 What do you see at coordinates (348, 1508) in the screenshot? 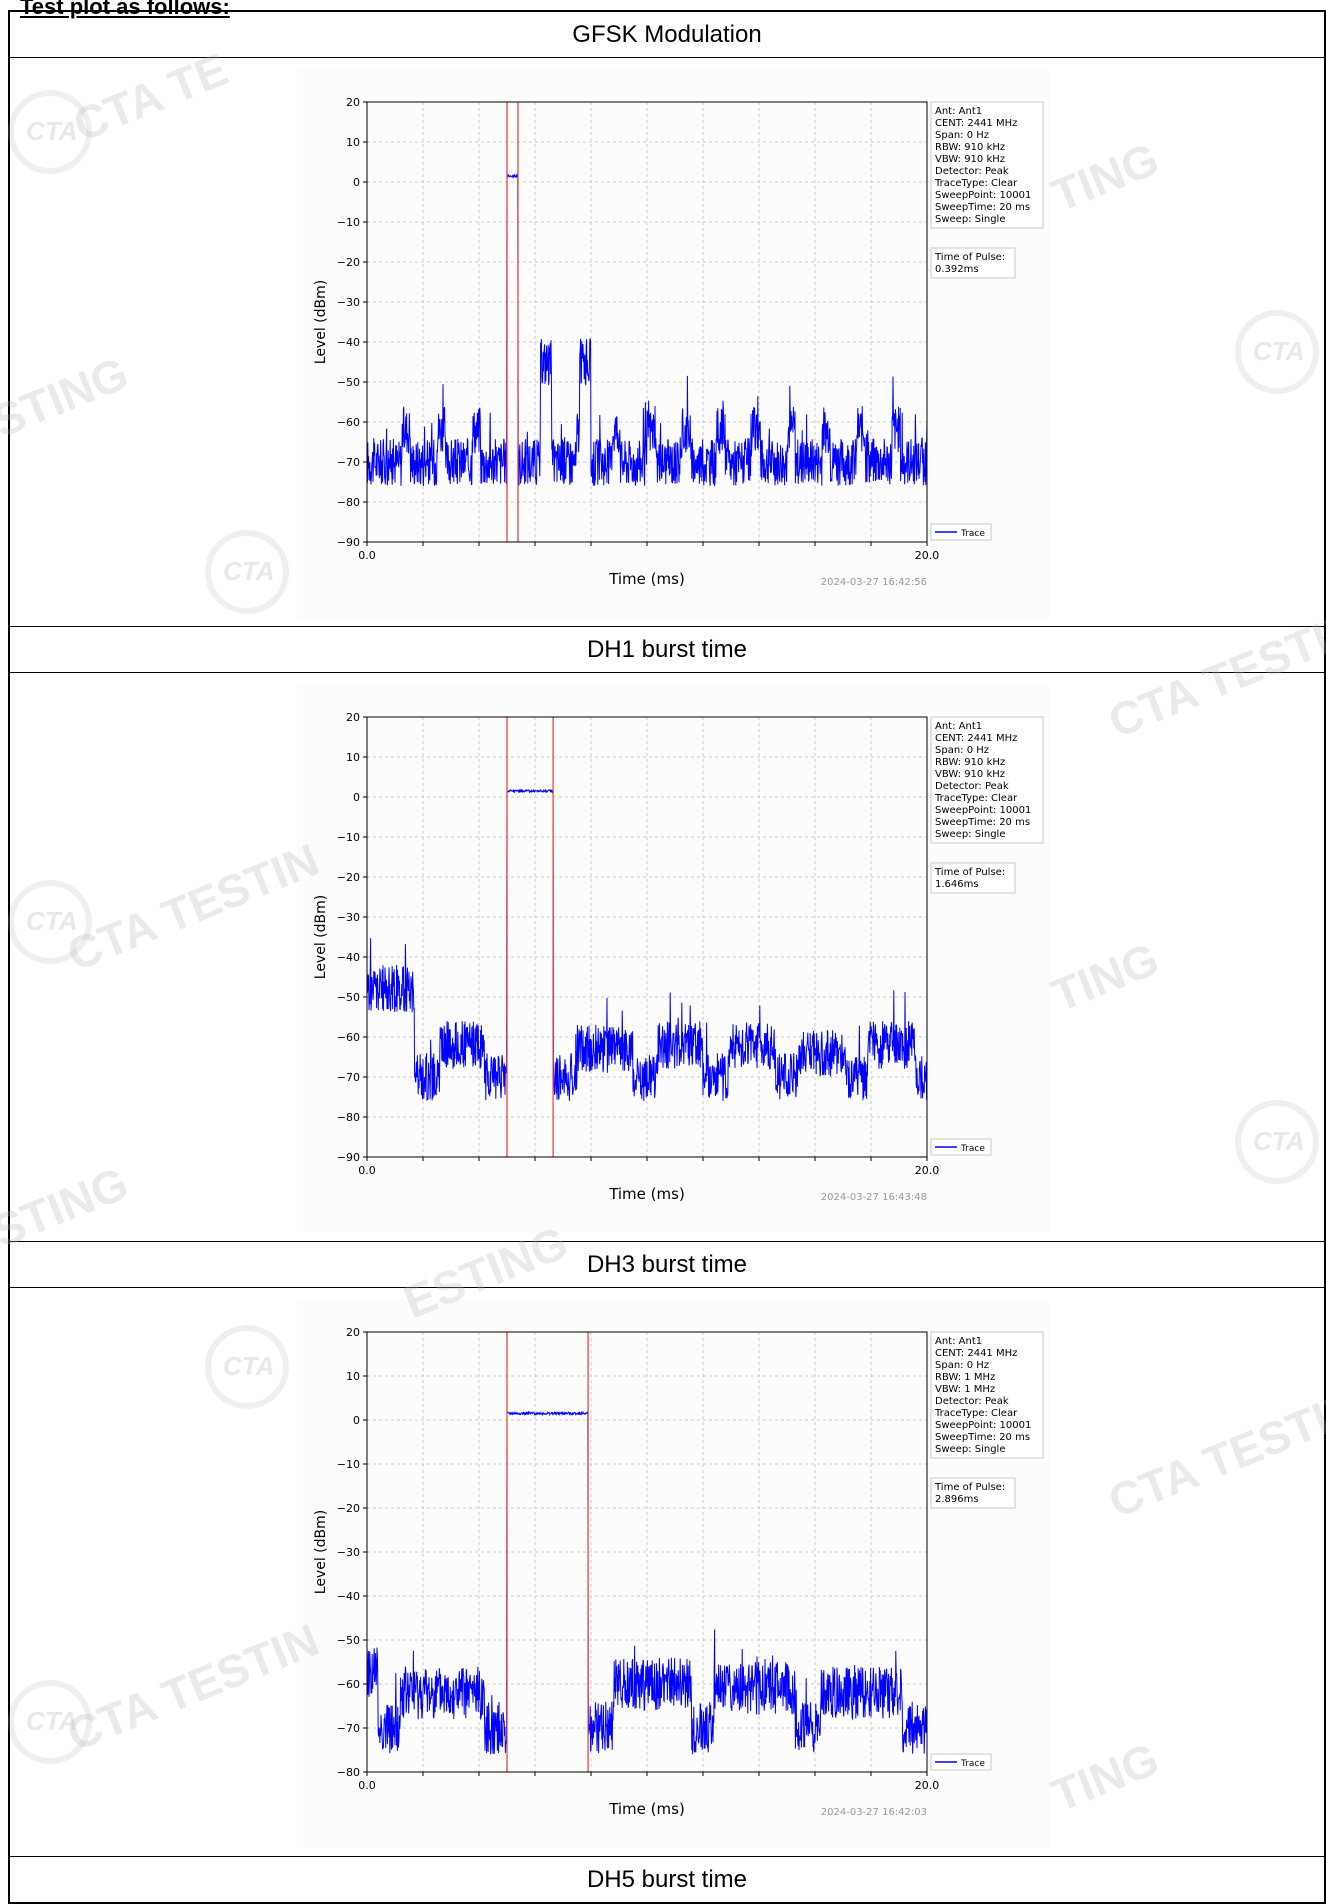
I see `y-tick-label: −20` at bounding box center [348, 1508].